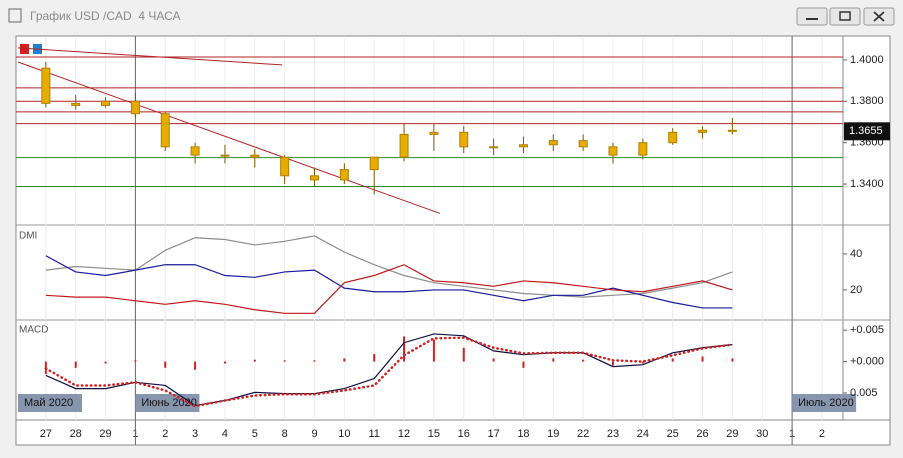  I want to click on x-tick-label: 30, so click(762, 434).